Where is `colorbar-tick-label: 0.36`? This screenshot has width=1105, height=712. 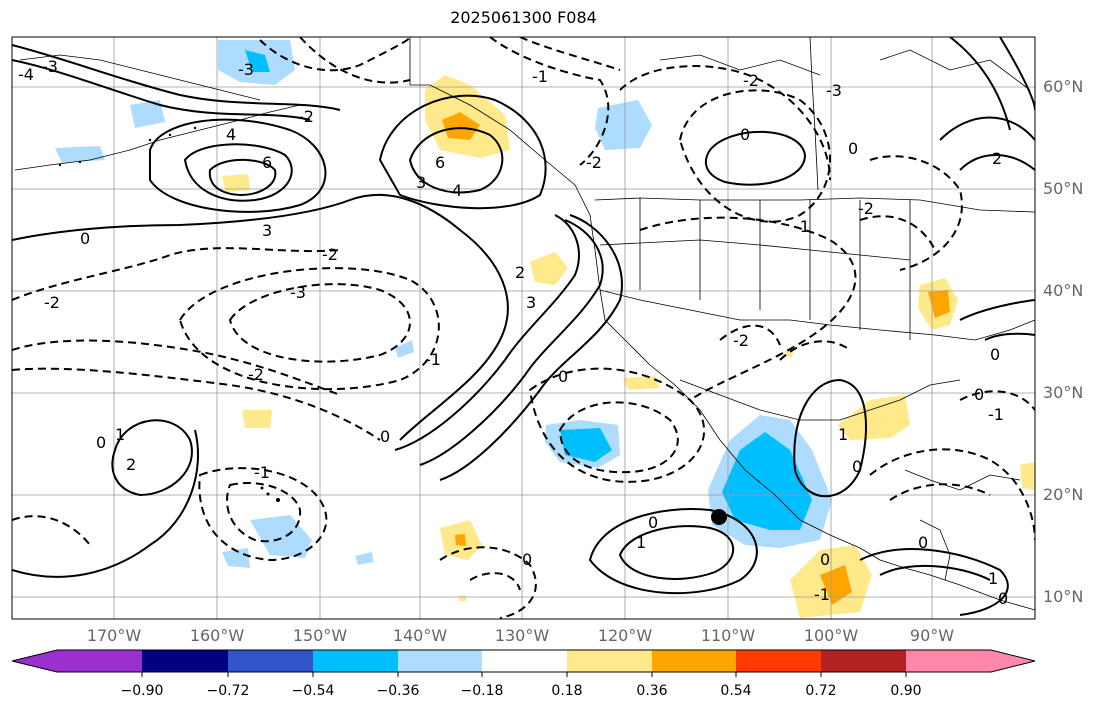
colorbar-tick-label: 0.36 is located at coordinates (652, 691).